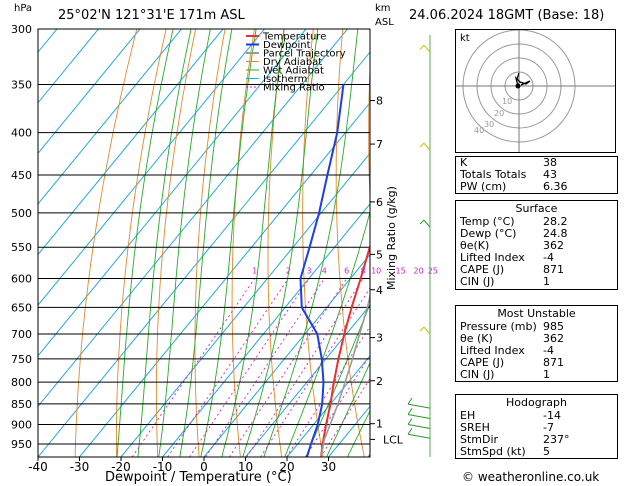 The width and height of the screenshot is (629, 486). What do you see at coordinates (293, 71) in the screenshot?
I see `legend-label: Wet Adiabat` at bounding box center [293, 71].